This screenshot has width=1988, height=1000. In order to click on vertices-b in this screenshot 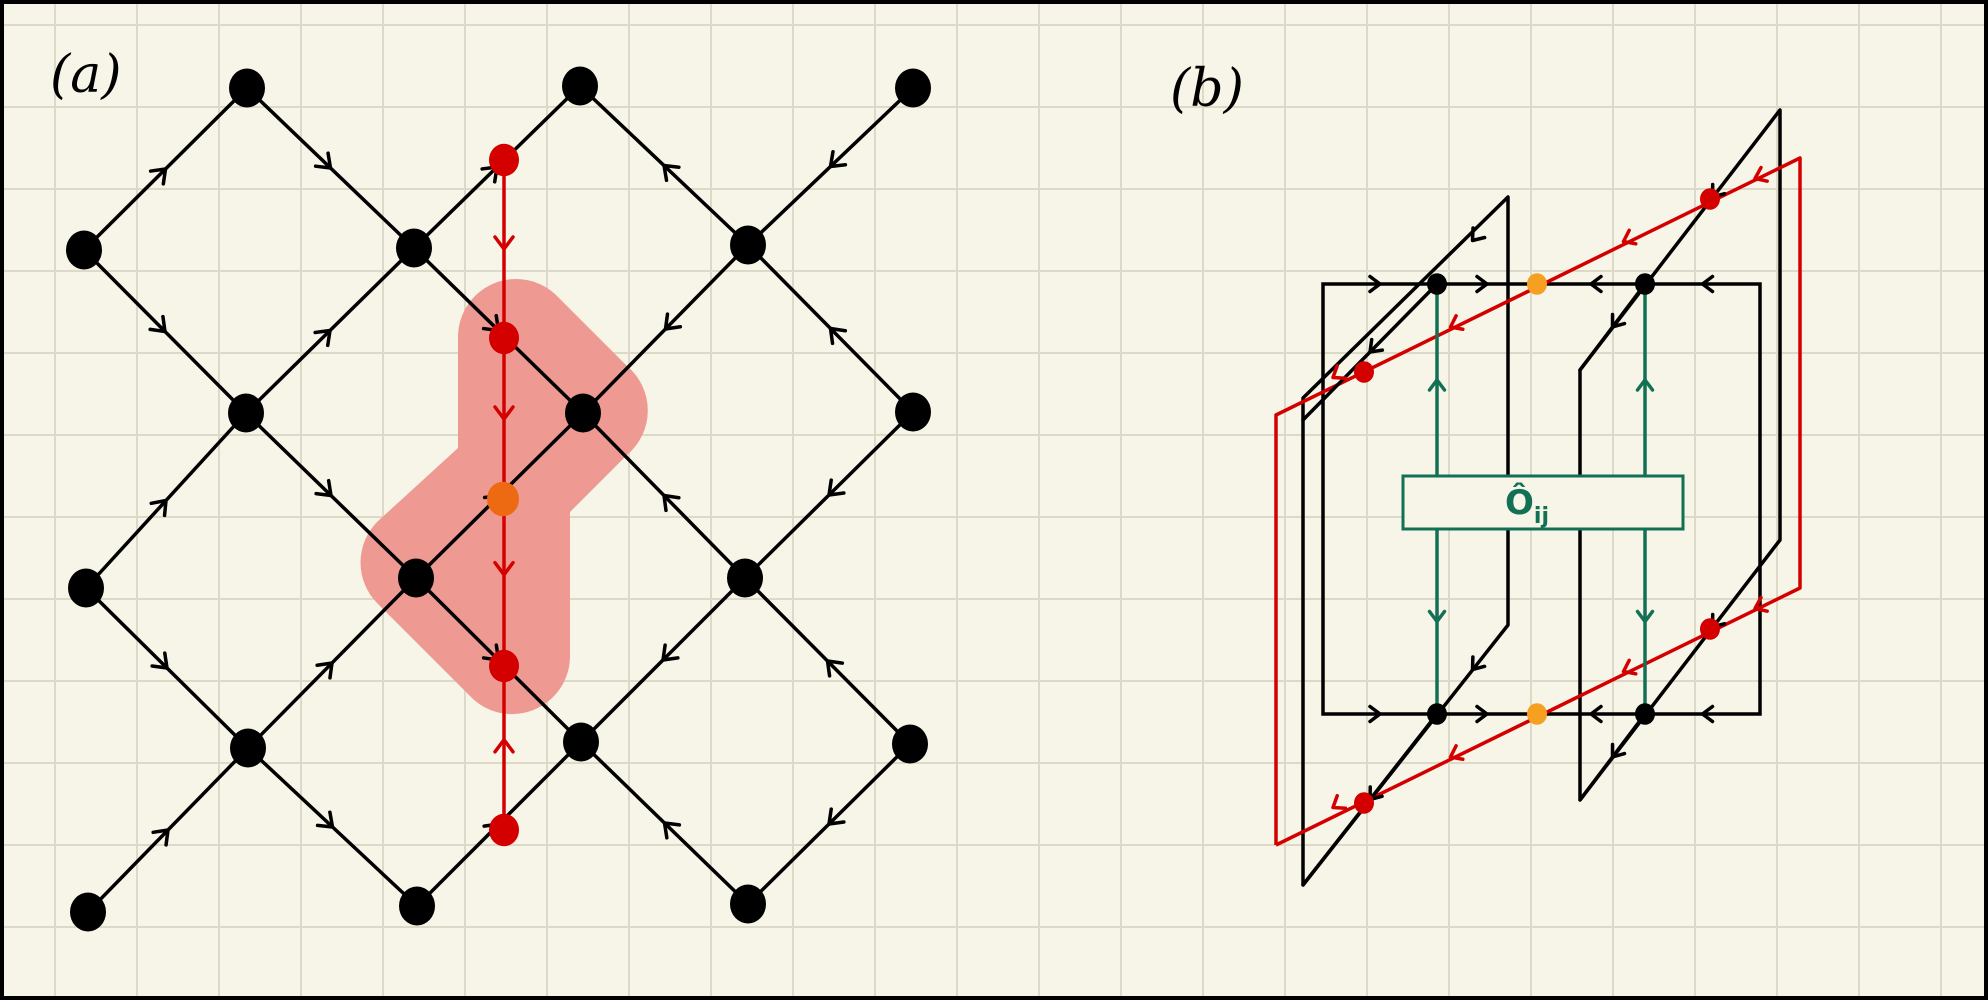, I will do `click(1537, 501)`.